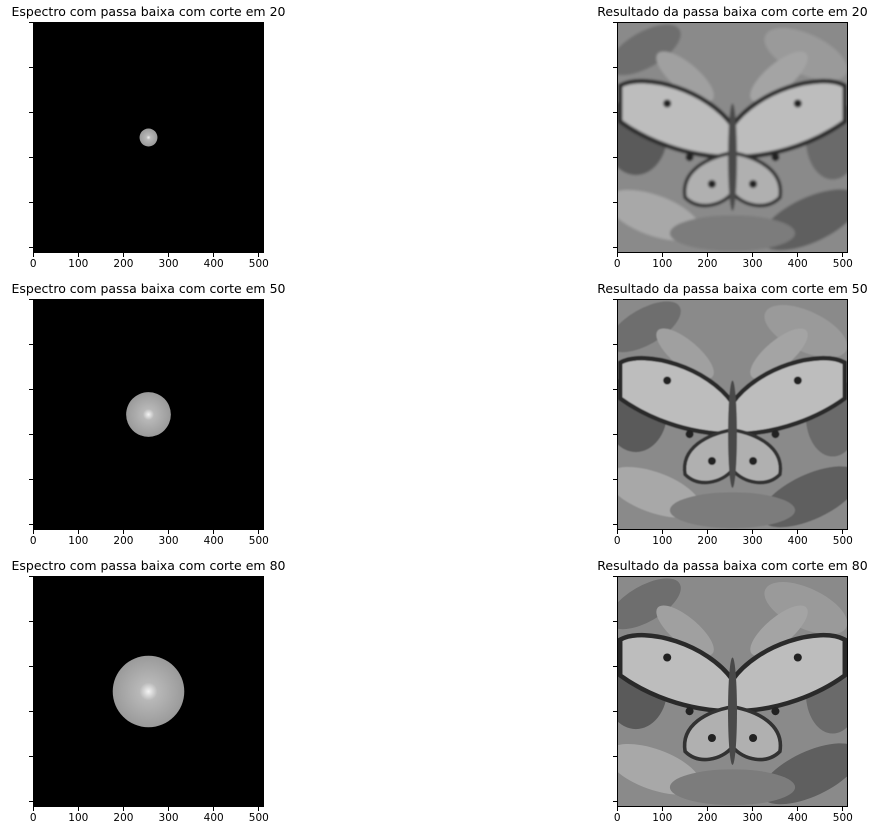  Describe the element at coordinates (148, 565) in the screenshot. I see `subplot-title: Espectro com passa baixa com corte em 80` at that location.